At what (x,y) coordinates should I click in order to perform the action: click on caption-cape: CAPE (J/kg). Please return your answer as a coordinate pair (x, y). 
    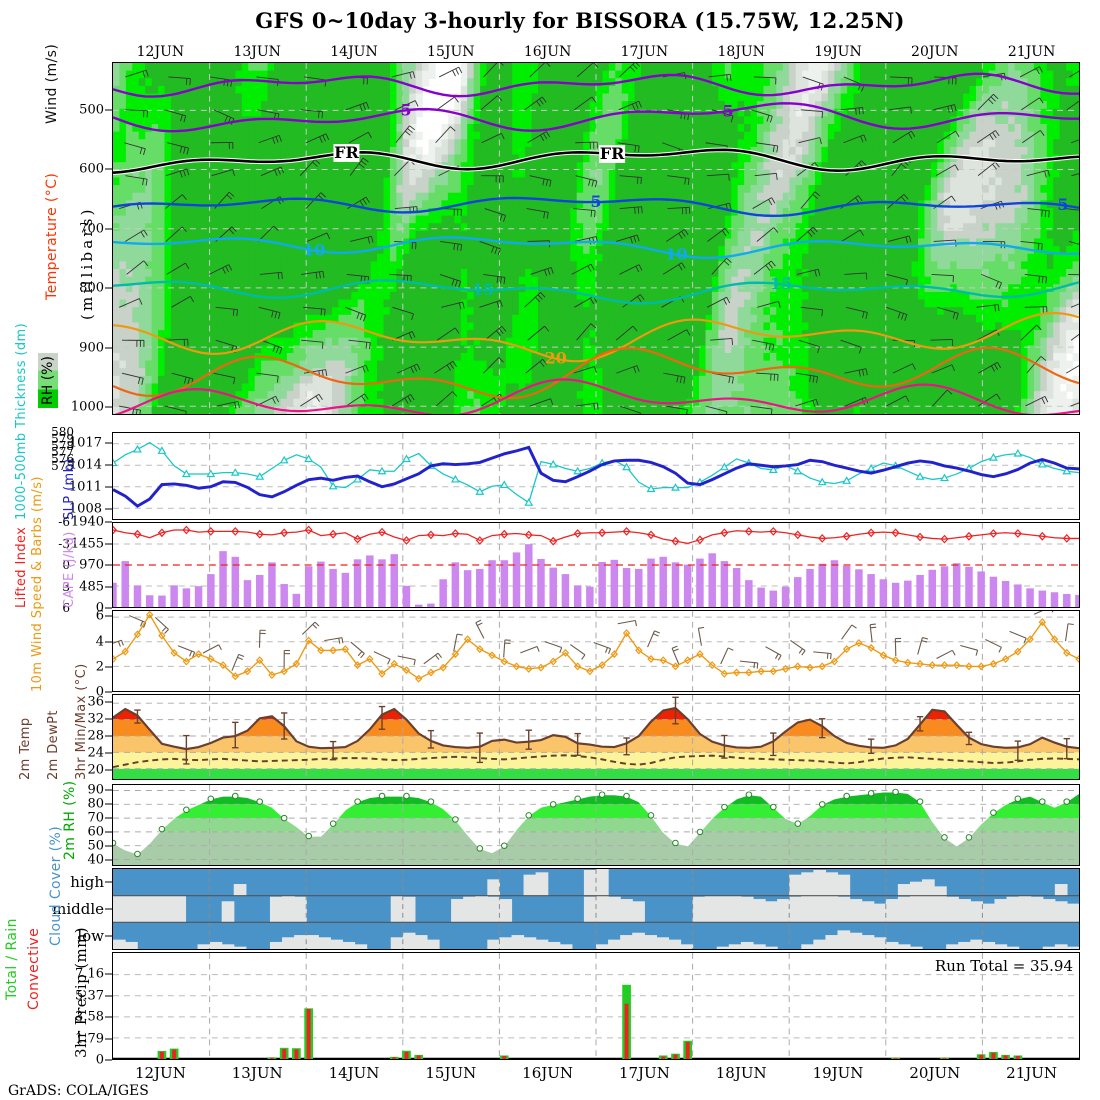
    Looking at the image, I should click on (69, 569).